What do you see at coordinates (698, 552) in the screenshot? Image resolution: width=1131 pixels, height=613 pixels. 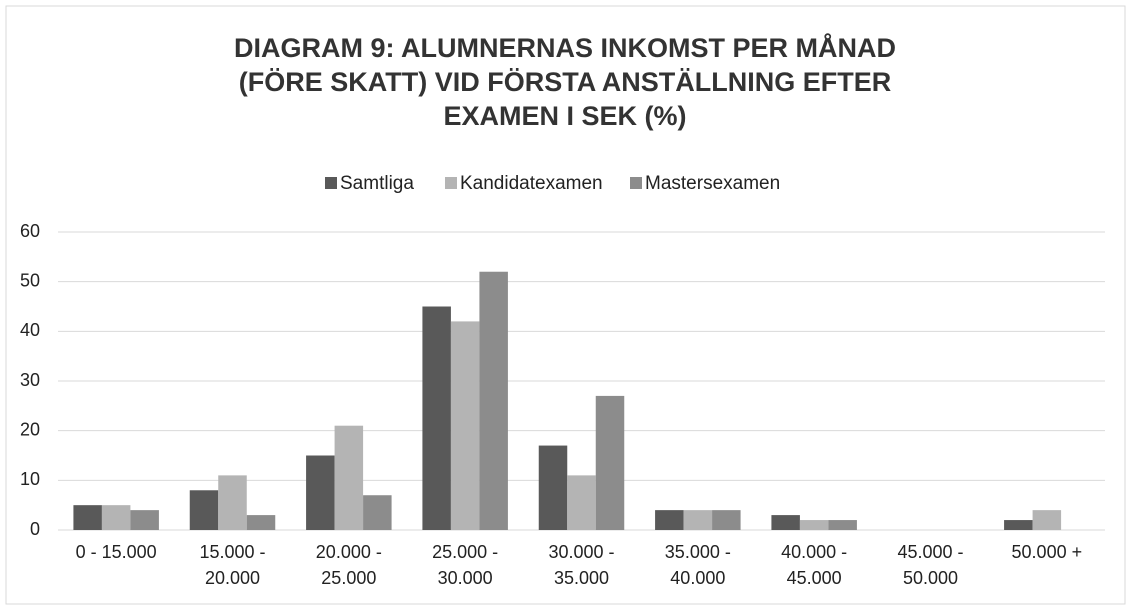 I see `x-tick-label: 35.000 -` at bounding box center [698, 552].